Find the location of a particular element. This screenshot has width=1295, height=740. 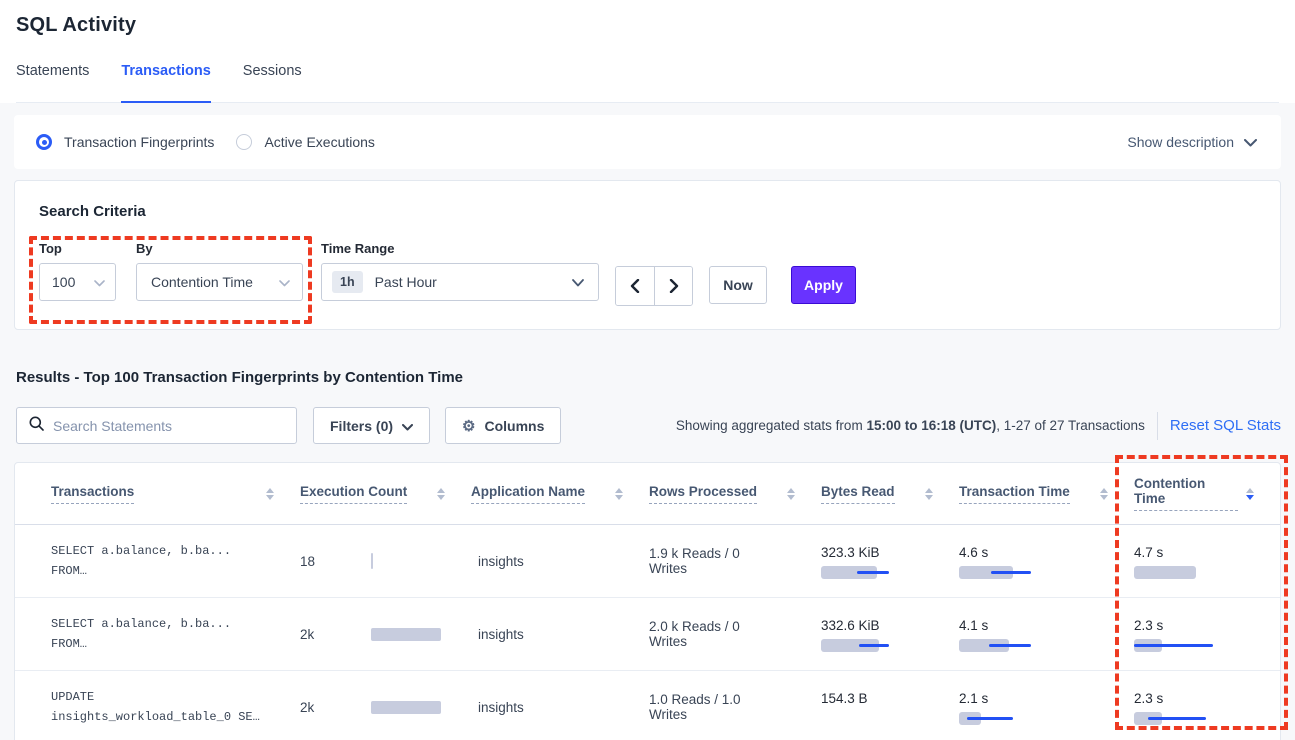

search-criteria-row: Top 100 By Contention Time Time Range 1h is located at coordinates (447, 273).